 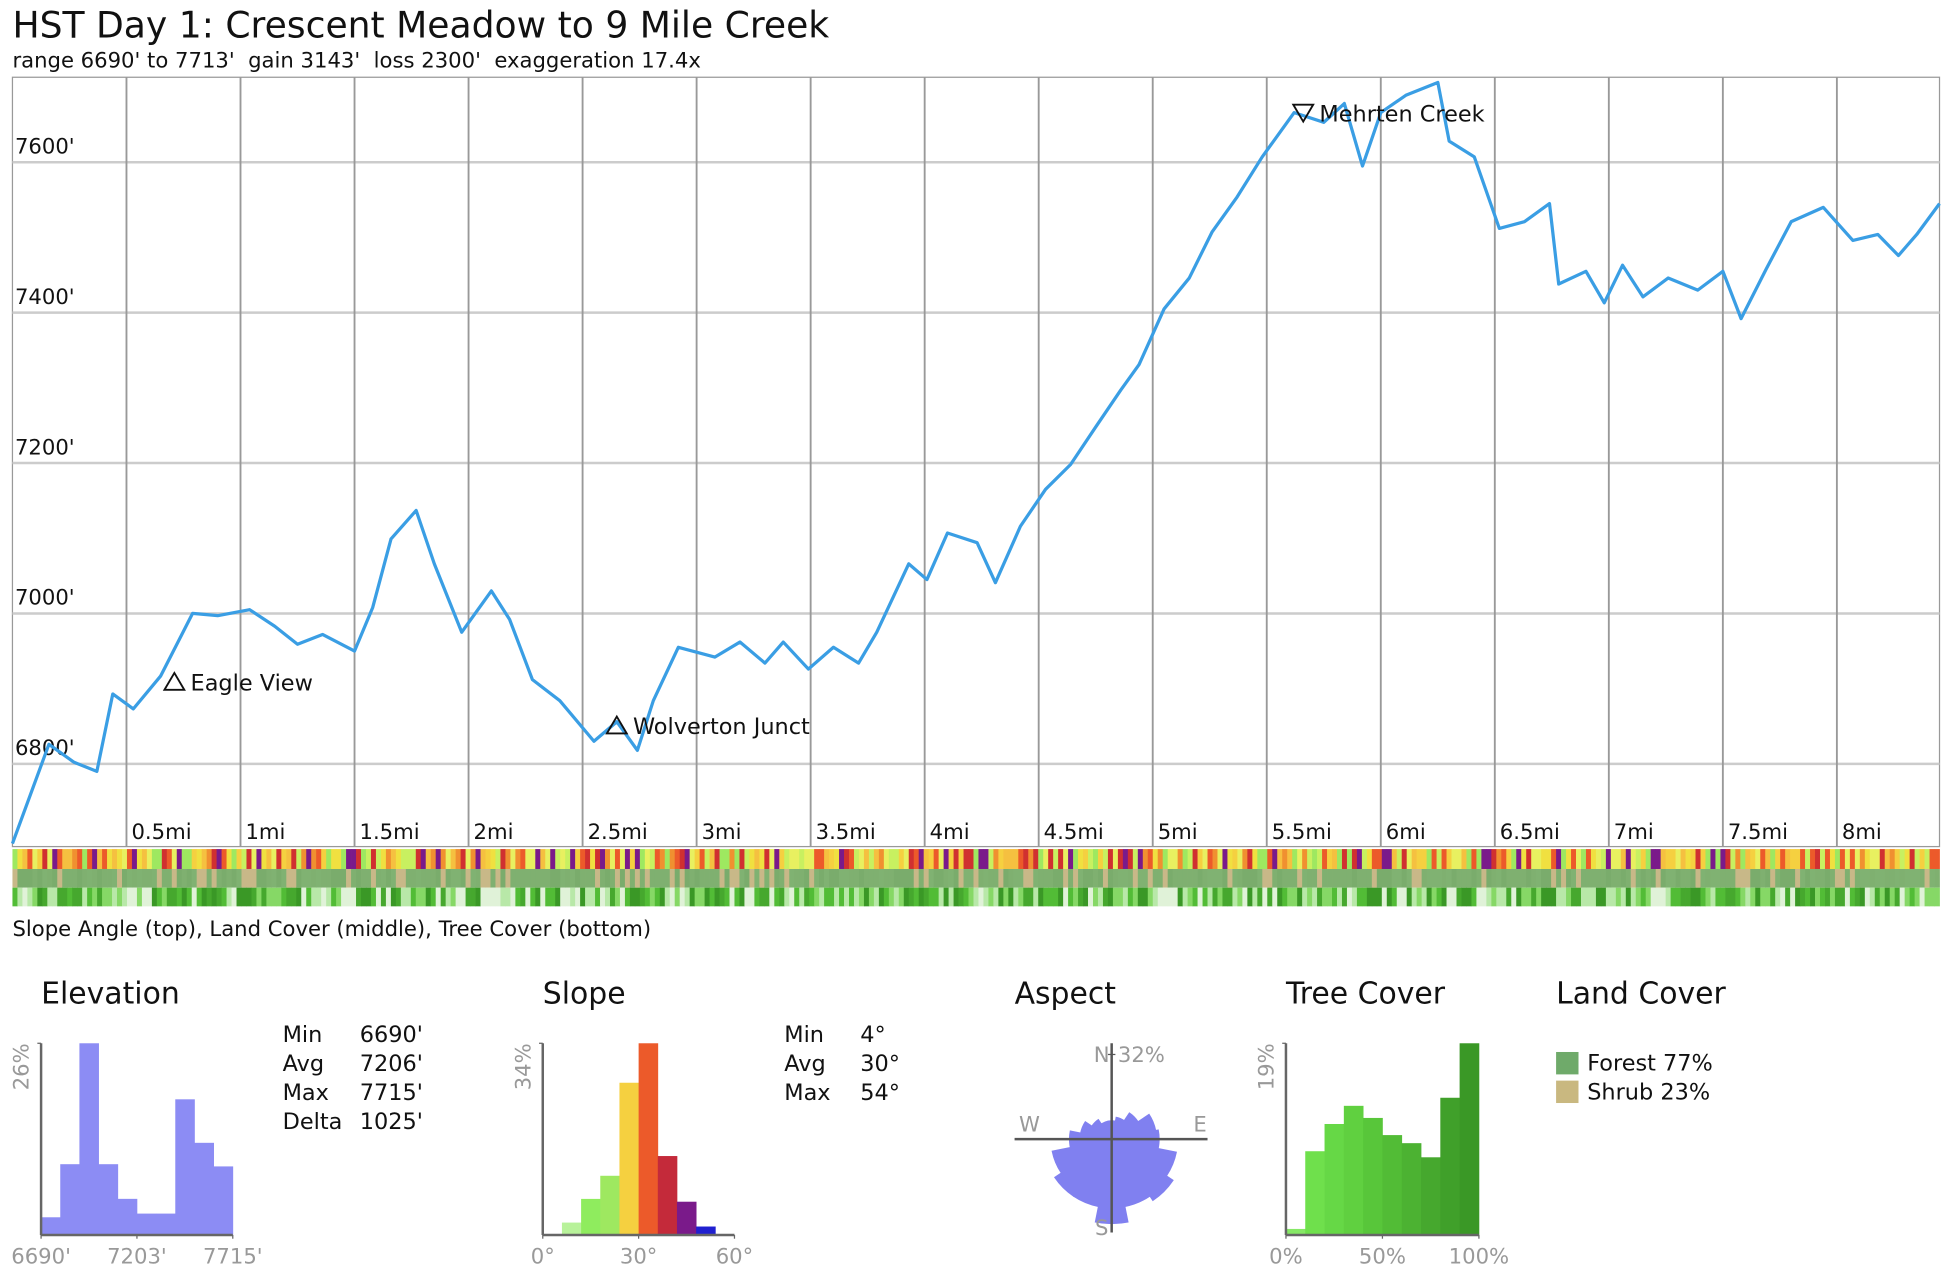 What do you see at coordinates (571, 1228) in the screenshot?
I see `hist-bar` at bounding box center [571, 1228].